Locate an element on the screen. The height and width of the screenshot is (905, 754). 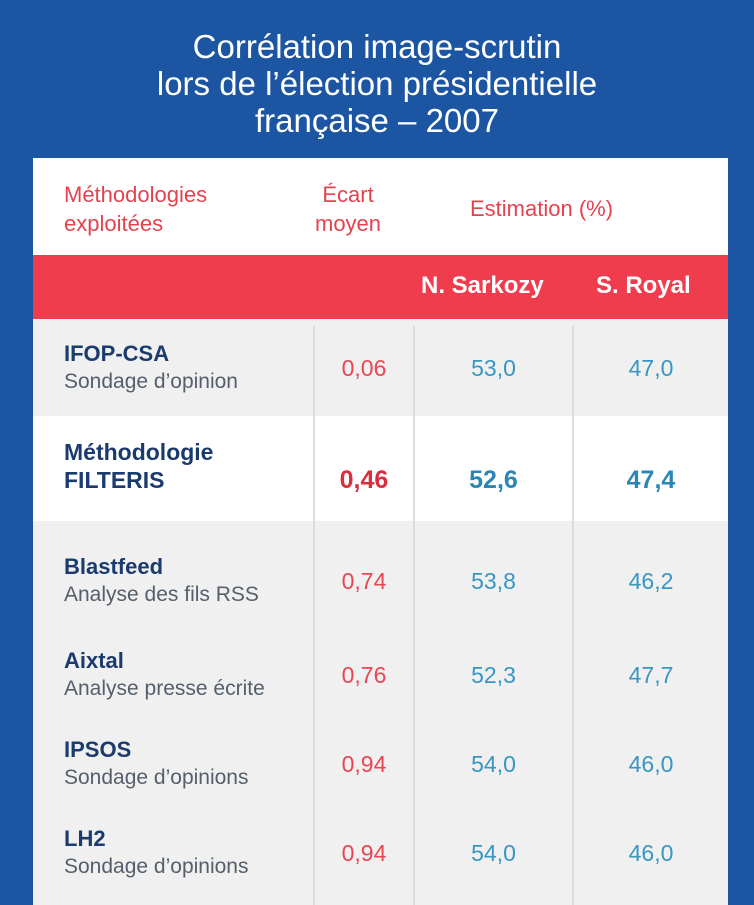
table-header is located at coordinates (380, 206).